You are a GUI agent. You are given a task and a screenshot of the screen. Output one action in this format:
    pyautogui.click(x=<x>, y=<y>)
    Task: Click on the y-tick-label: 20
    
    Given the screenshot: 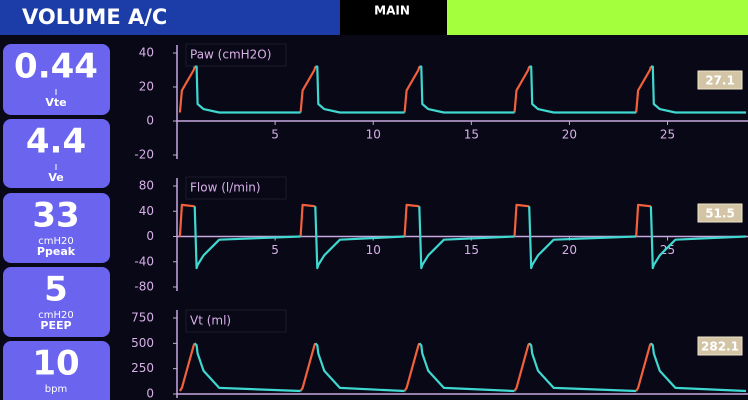 What is the action you would take?
    pyautogui.click(x=146, y=87)
    